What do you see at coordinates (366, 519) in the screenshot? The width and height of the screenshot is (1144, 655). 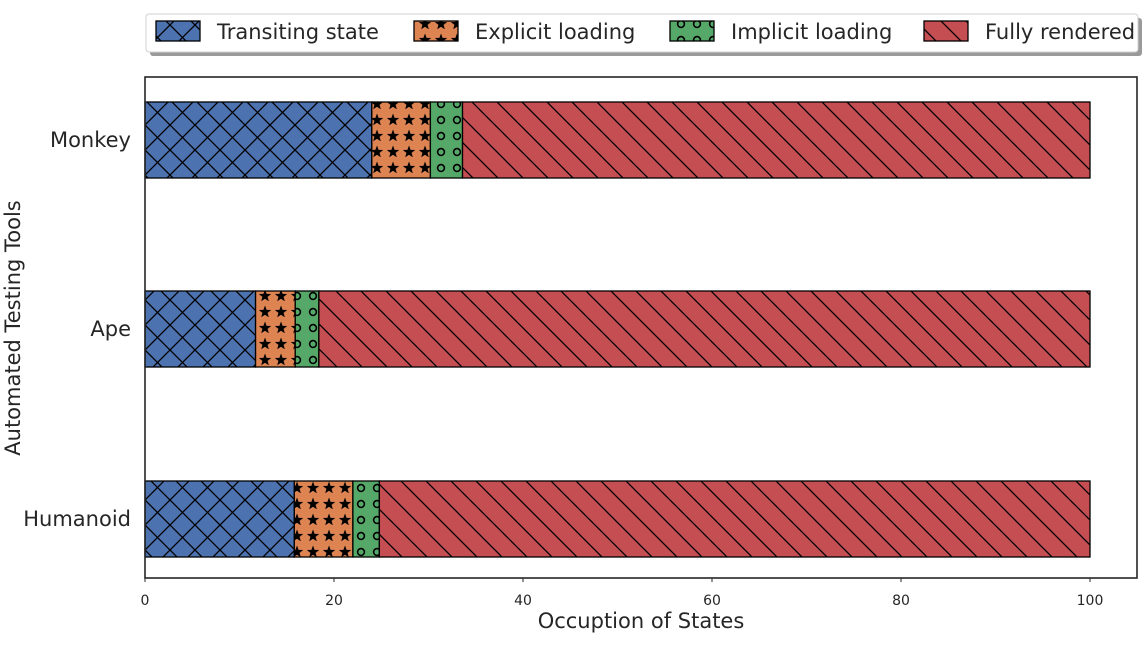 I see `bar-humanoid-implicit-loading` at bounding box center [366, 519].